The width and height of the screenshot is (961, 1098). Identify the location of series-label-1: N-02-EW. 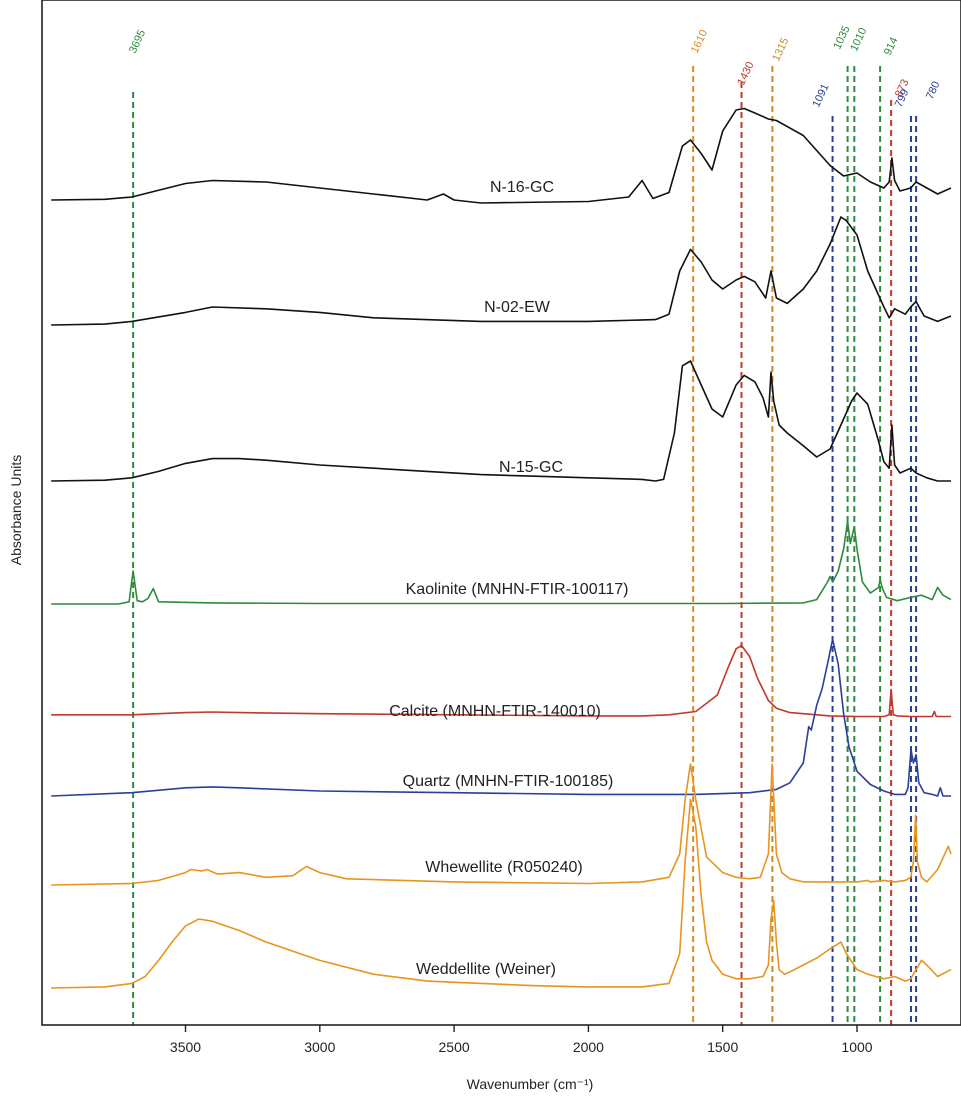
(517, 307).